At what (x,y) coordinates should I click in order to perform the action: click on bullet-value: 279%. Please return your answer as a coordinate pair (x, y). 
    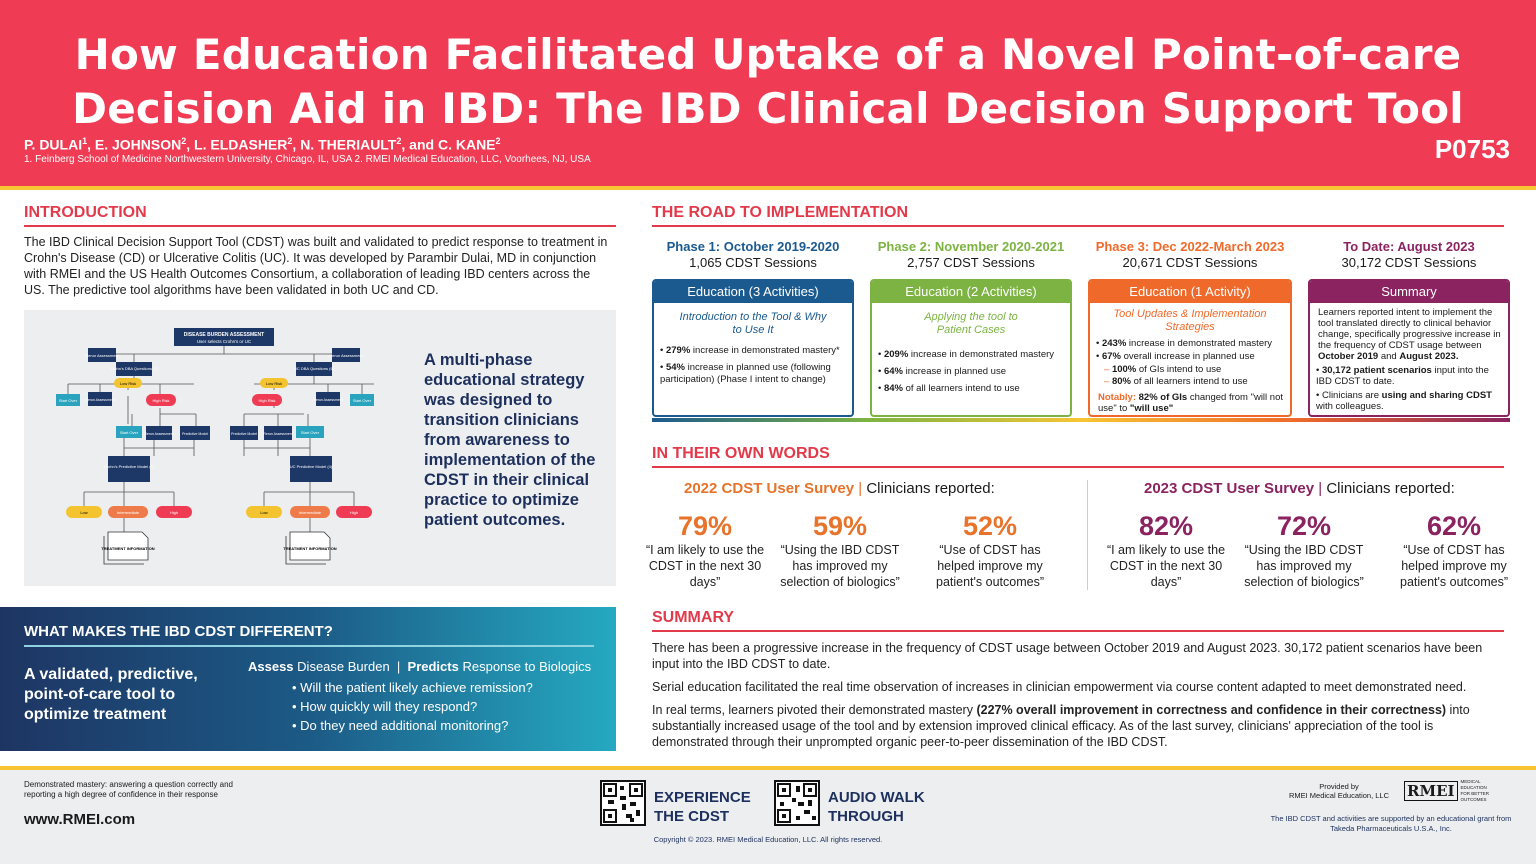
    Looking at the image, I should click on (678, 350).